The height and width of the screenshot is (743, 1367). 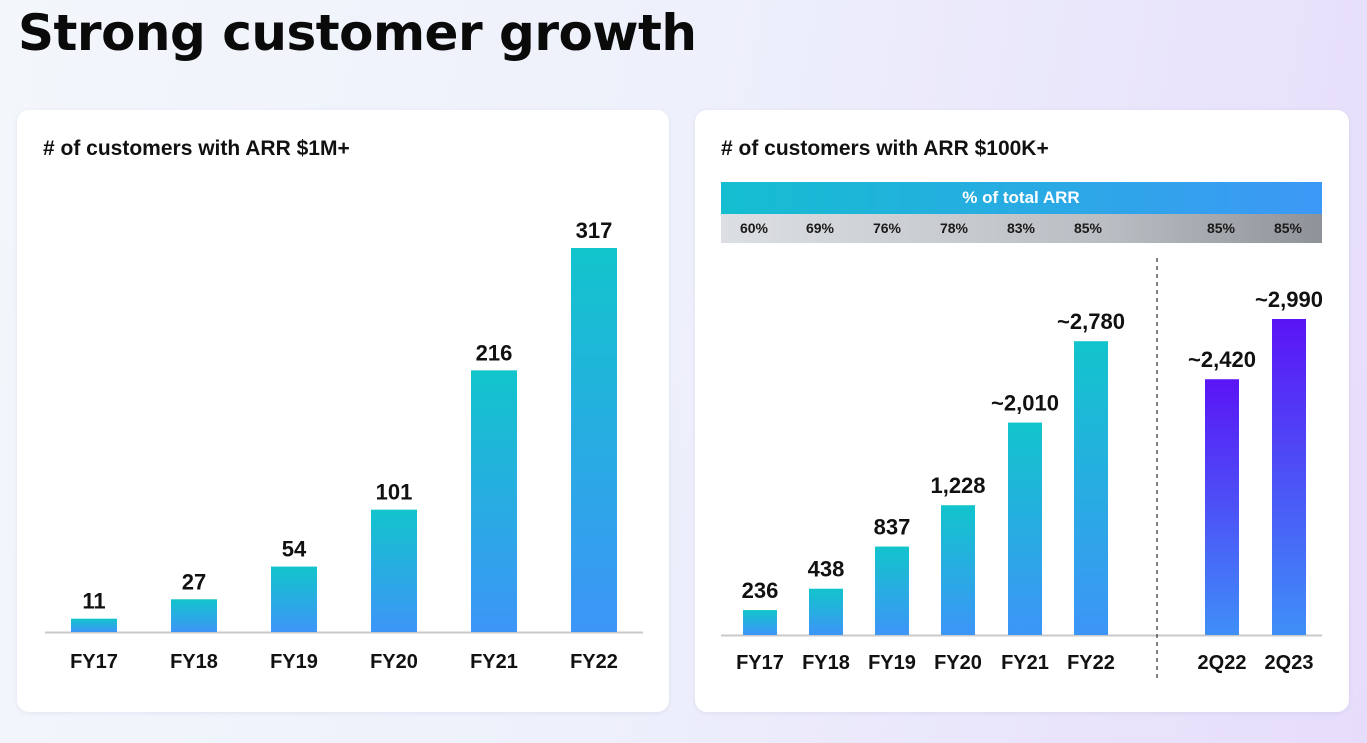 What do you see at coordinates (1222, 359) in the screenshot?
I see `data-label-2q22: ~2,420` at bounding box center [1222, 359].